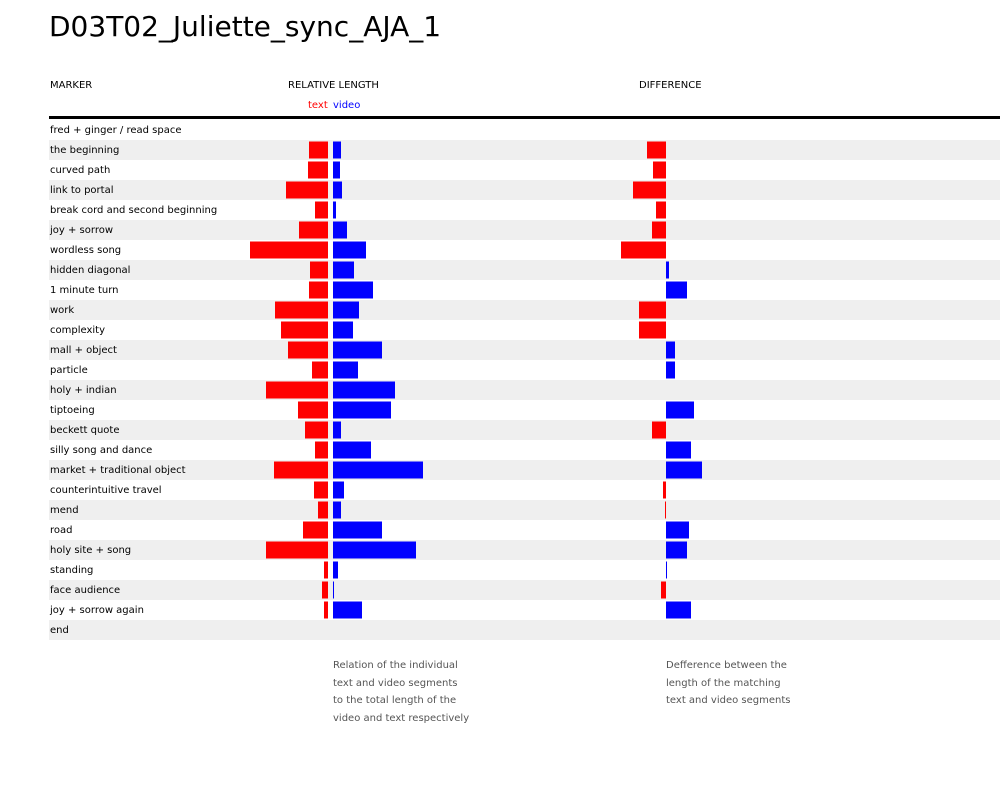 The height and width of the screenshot is (800, 1000). What do you see at coordinates (90, 550) in the screenshot?
I see `marker-label: holy site + song` at bounding box center [90, 550].